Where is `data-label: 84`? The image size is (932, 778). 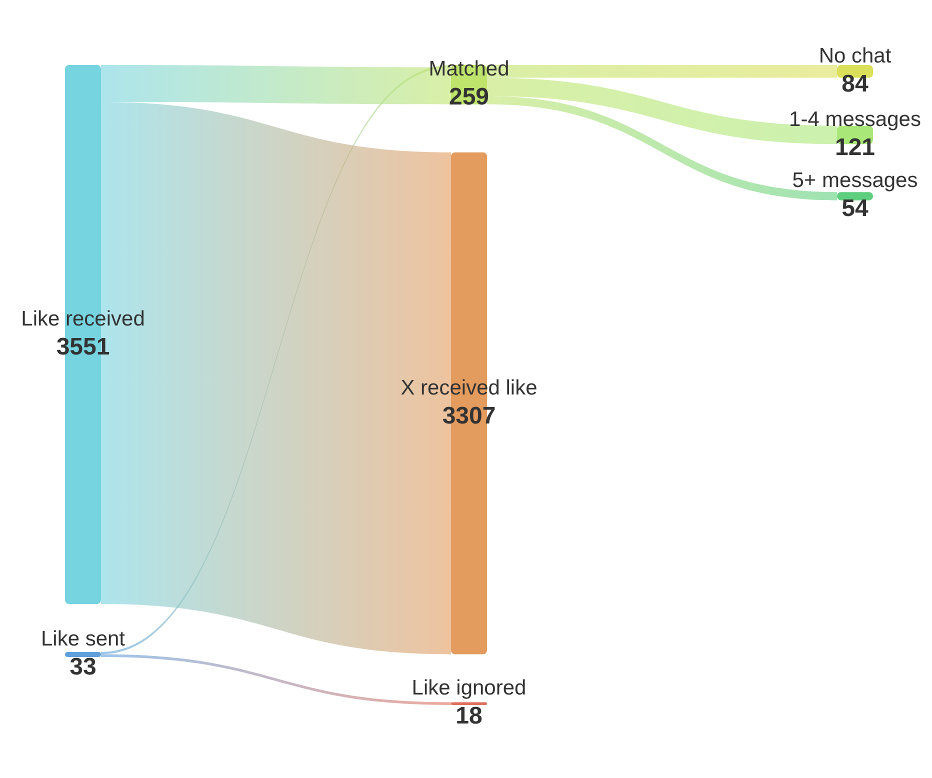
data-label: 84 is located at coordinates (855, 84).